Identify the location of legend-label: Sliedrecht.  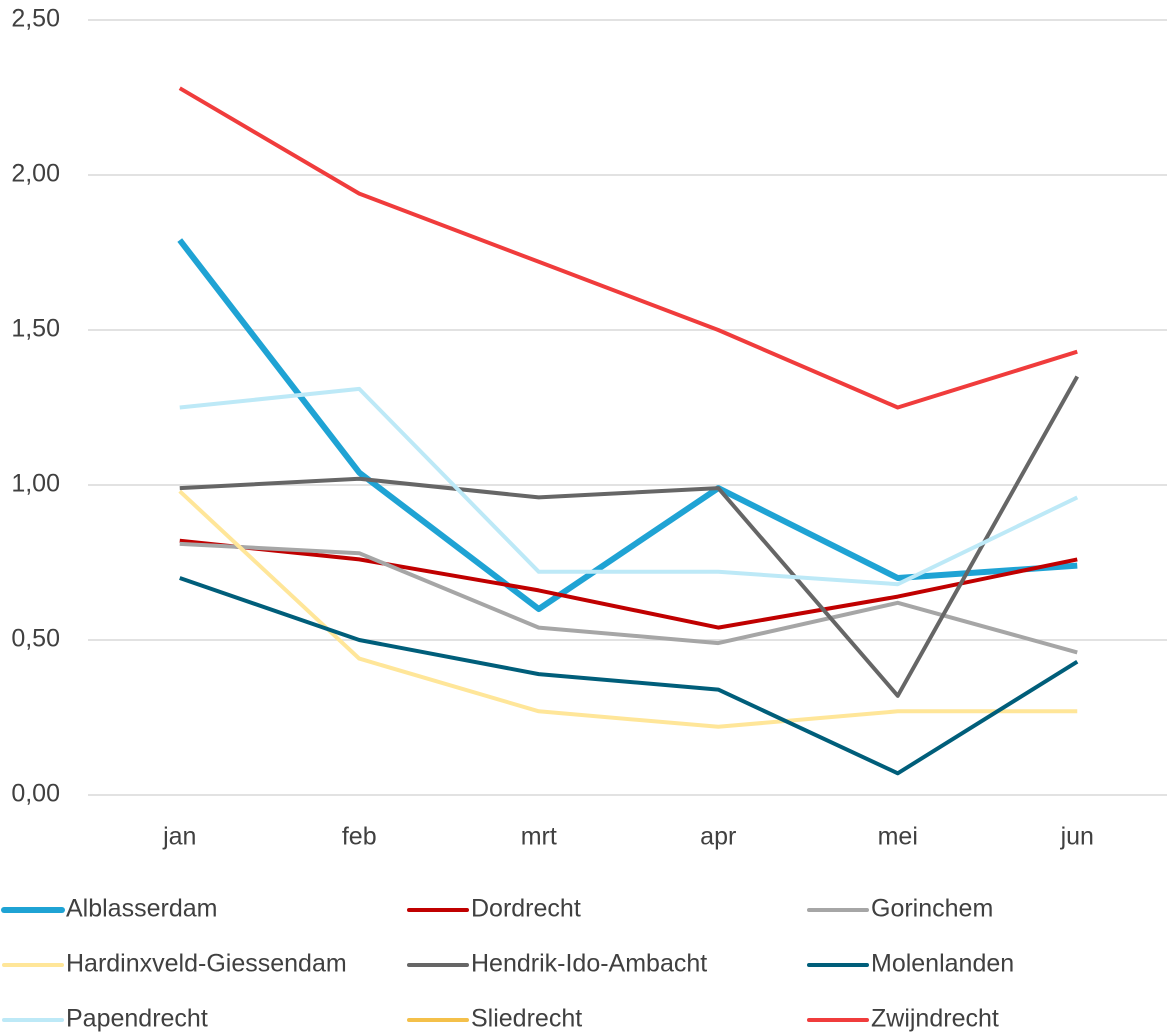
(526, 1019).